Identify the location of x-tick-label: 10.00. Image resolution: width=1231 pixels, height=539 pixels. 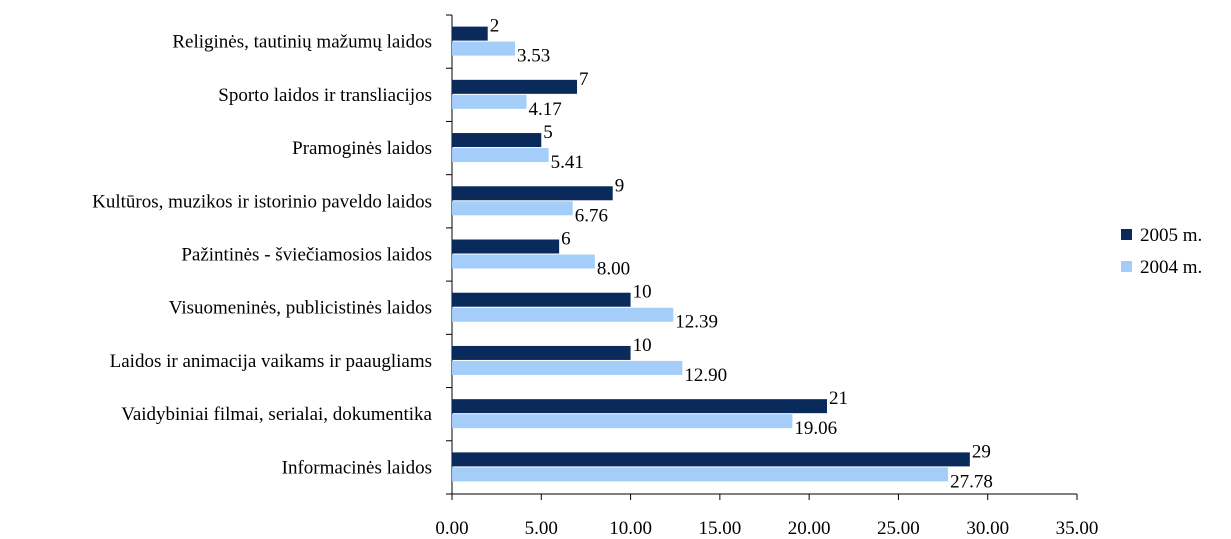
(630, 528).